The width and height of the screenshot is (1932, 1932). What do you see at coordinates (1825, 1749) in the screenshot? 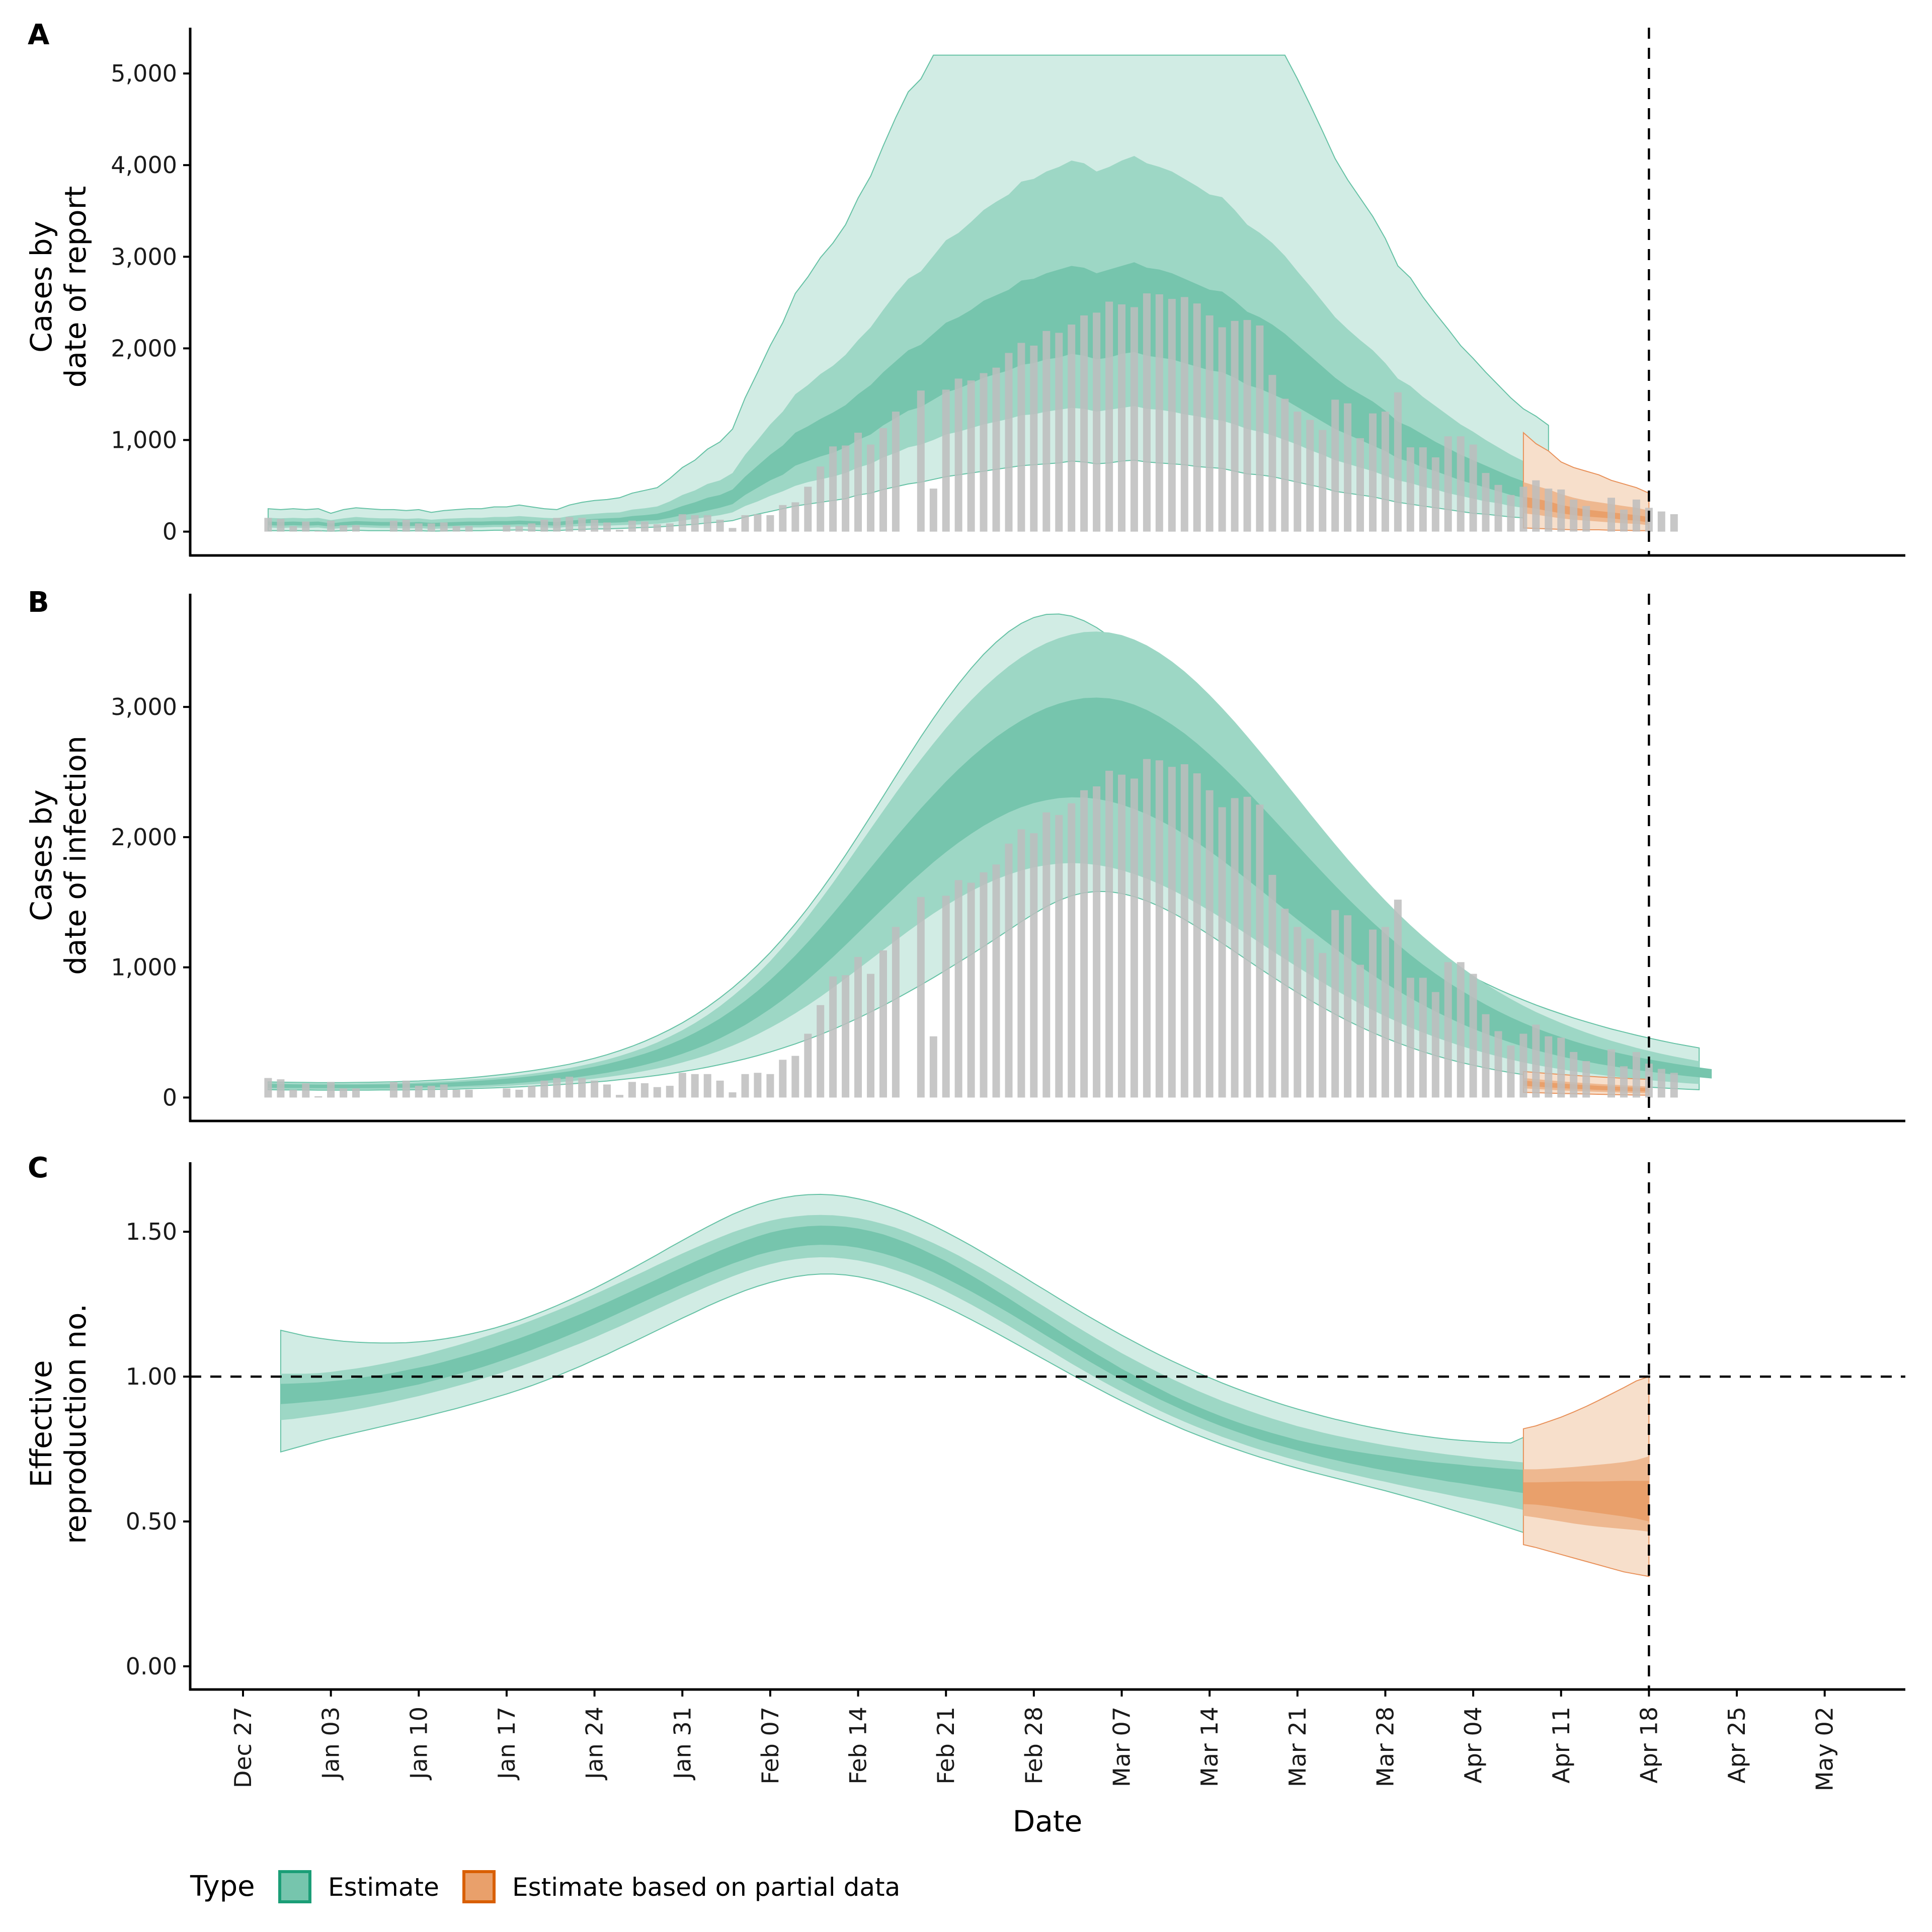
I see `x-tick-label: May 02` at bounding box center [1825, 1749].